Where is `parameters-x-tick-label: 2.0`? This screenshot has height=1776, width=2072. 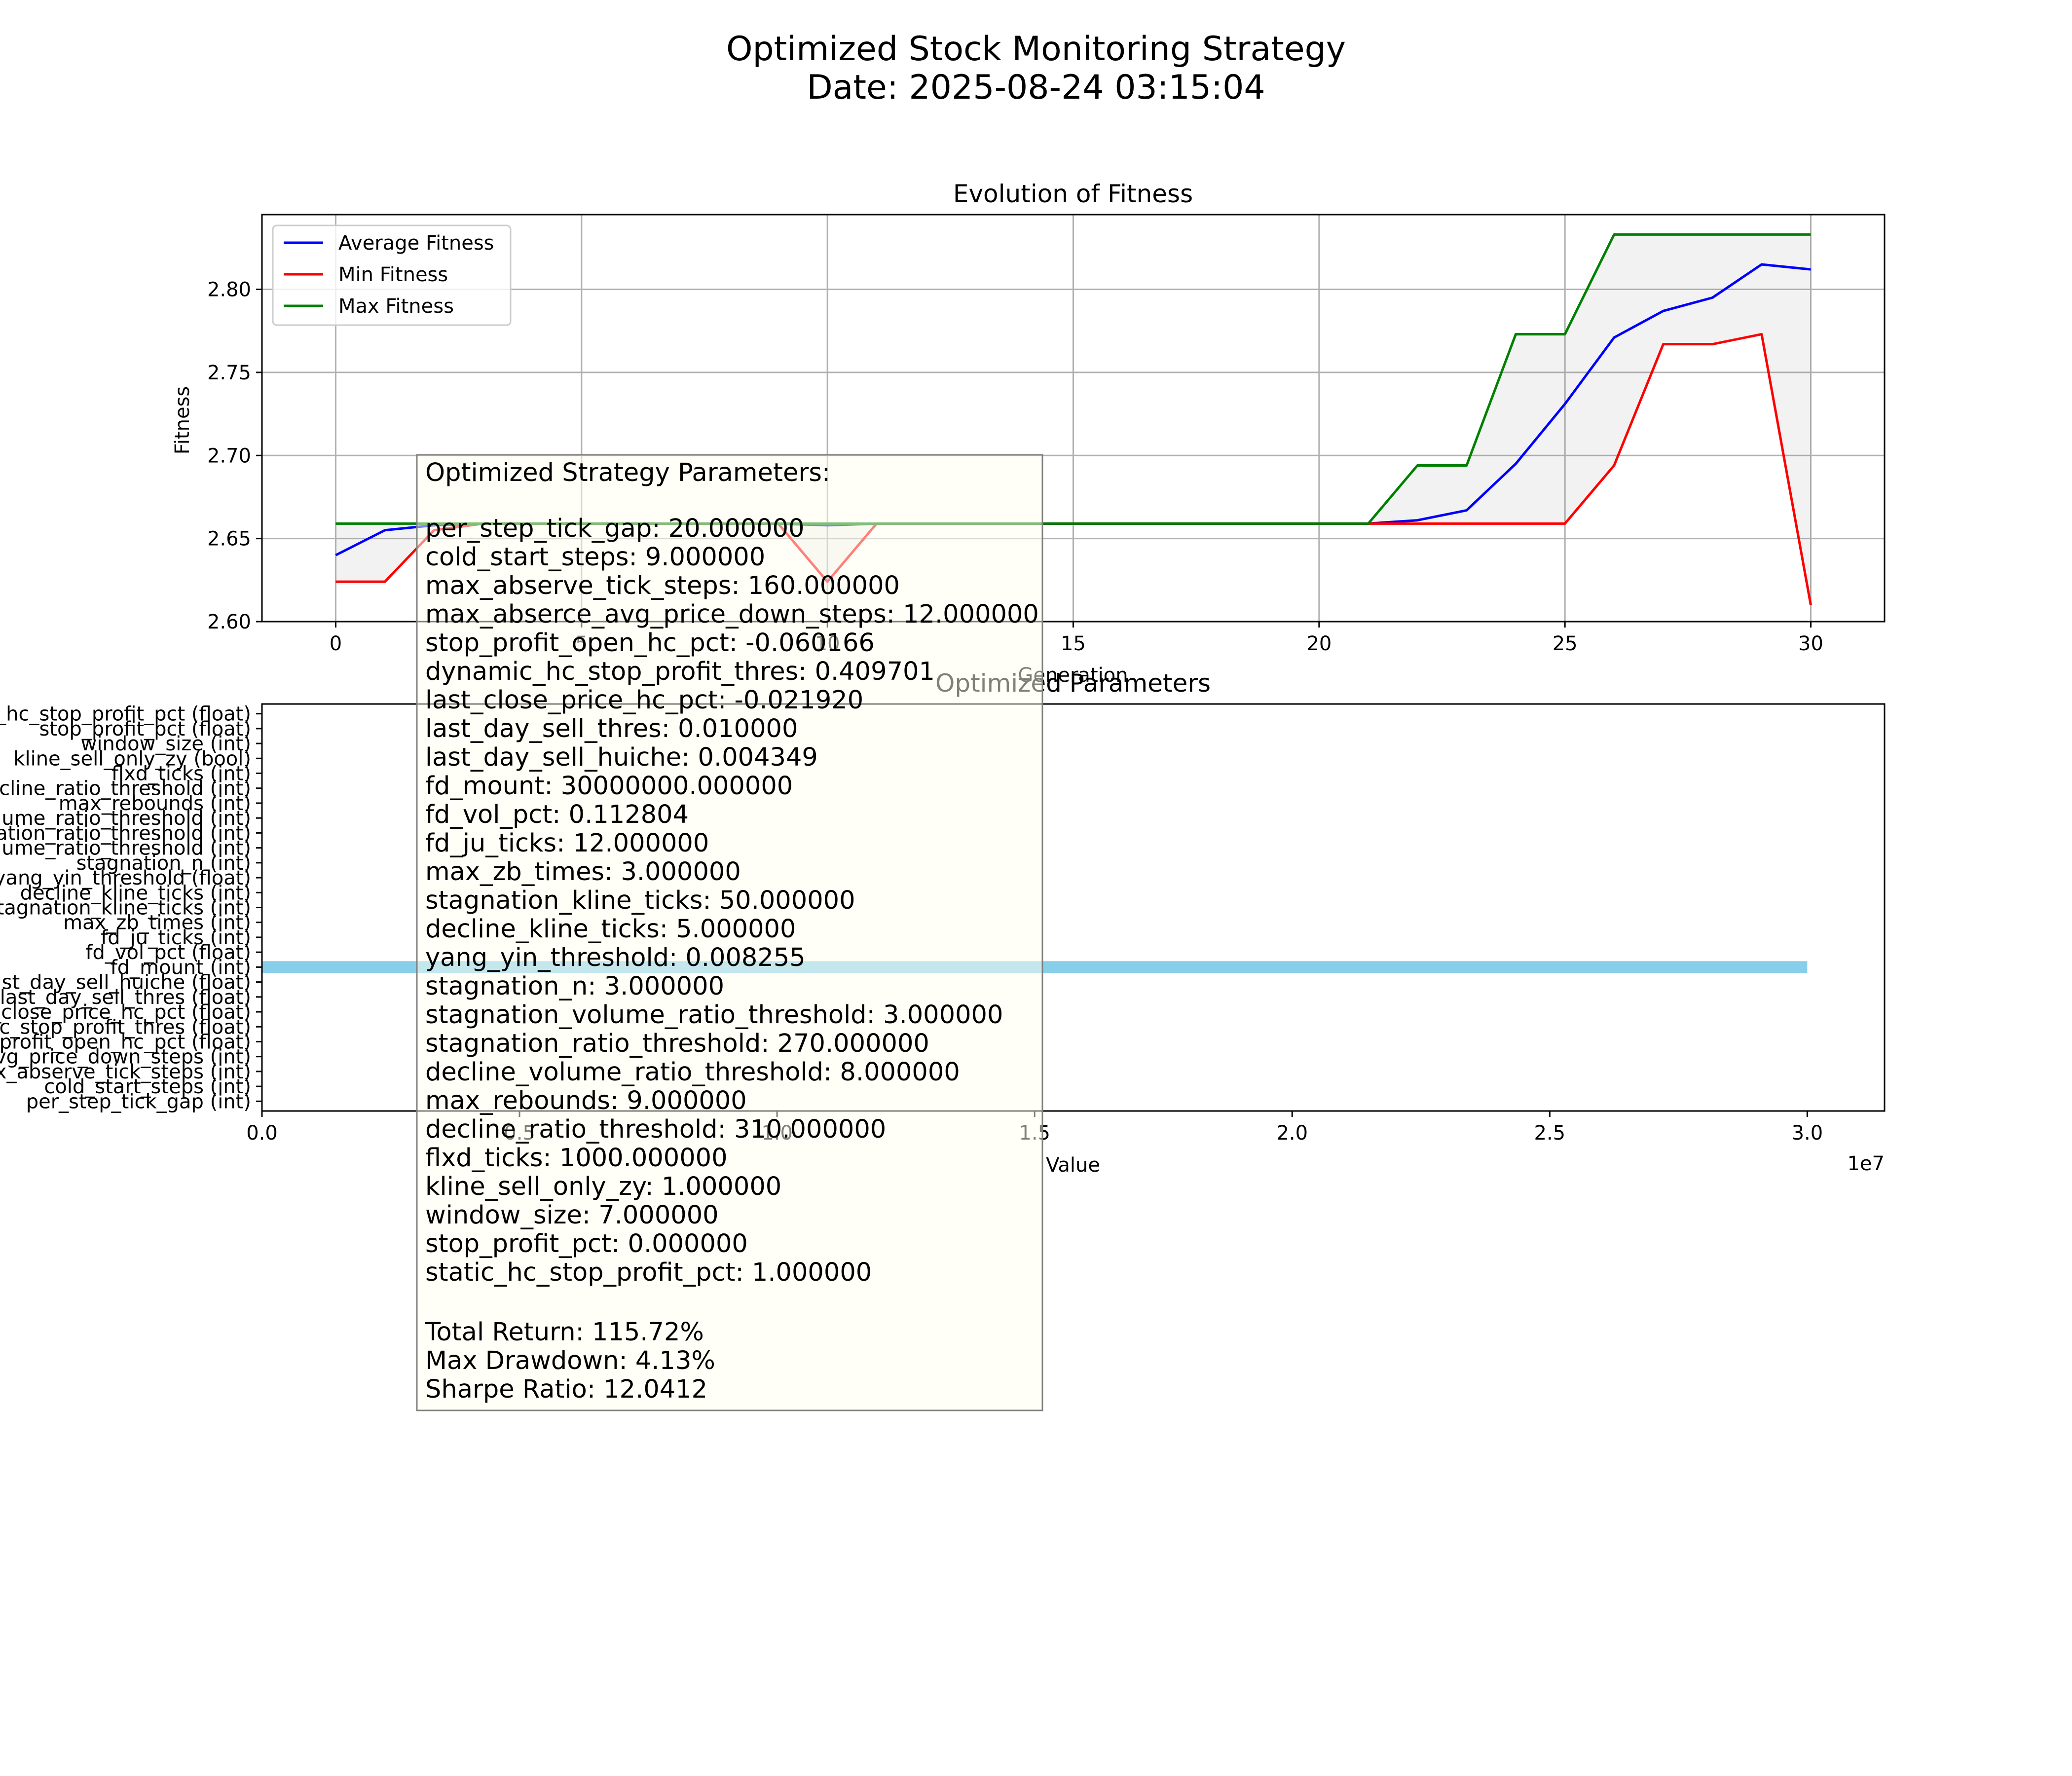
parameters-x-tick-label: 2.0 is located at coordinates (1292, 1134).